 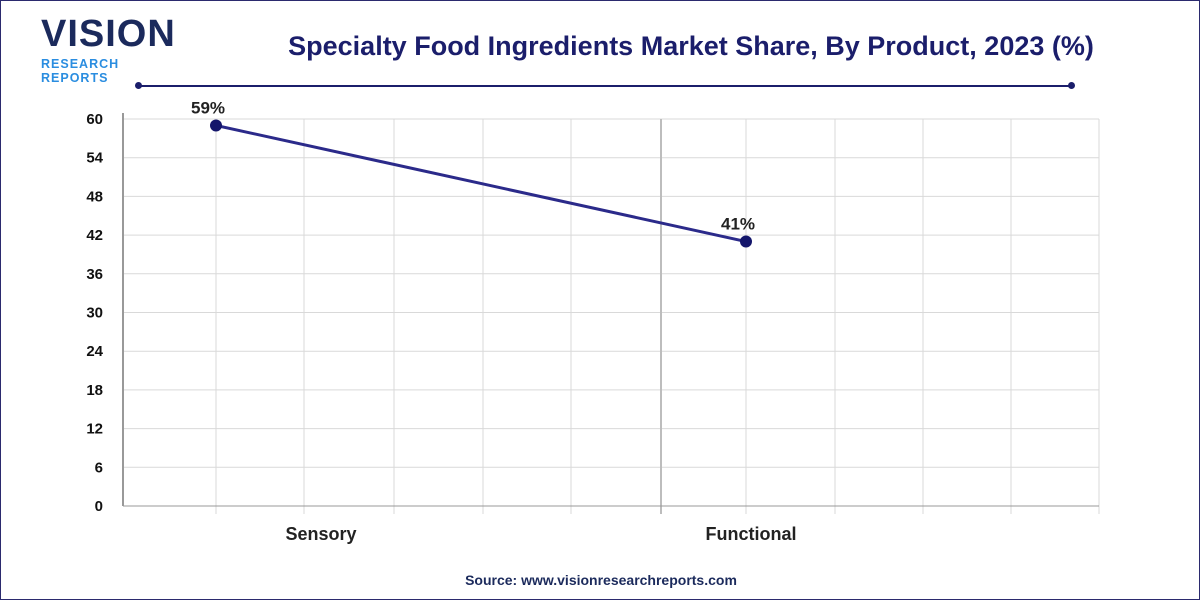 What do you see at coordinates (99, 506) in the screenshot?
I see `y-tick-label: 0` at bounding box center [99, 506].